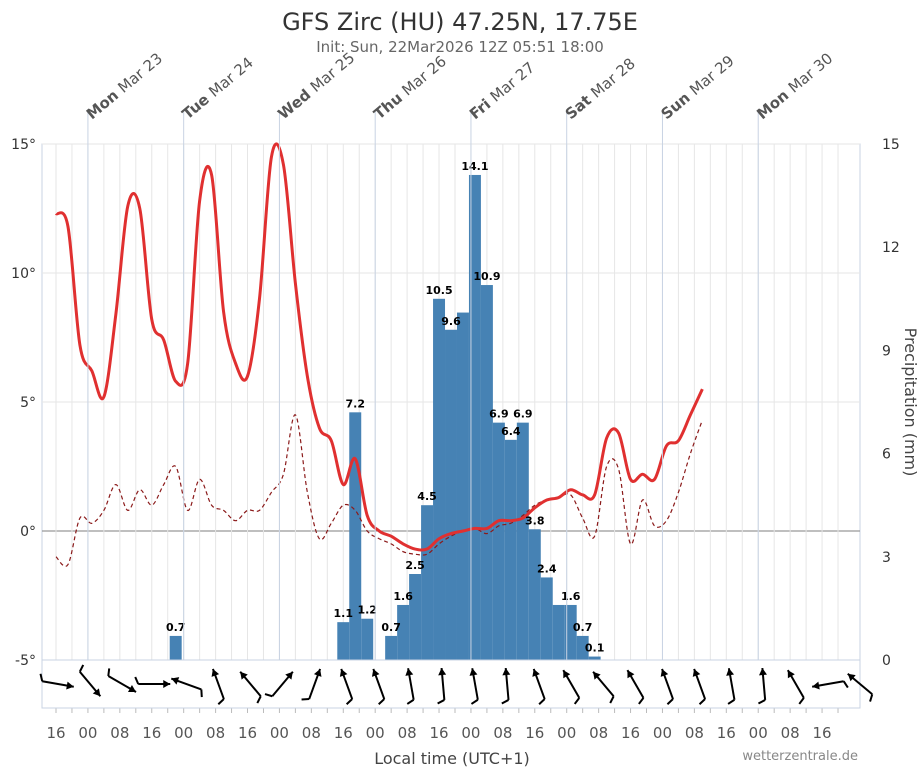  Describe the element at coordinates (415, 565) in the screenshot. I see `bar-data-label: 2.5` at that location.